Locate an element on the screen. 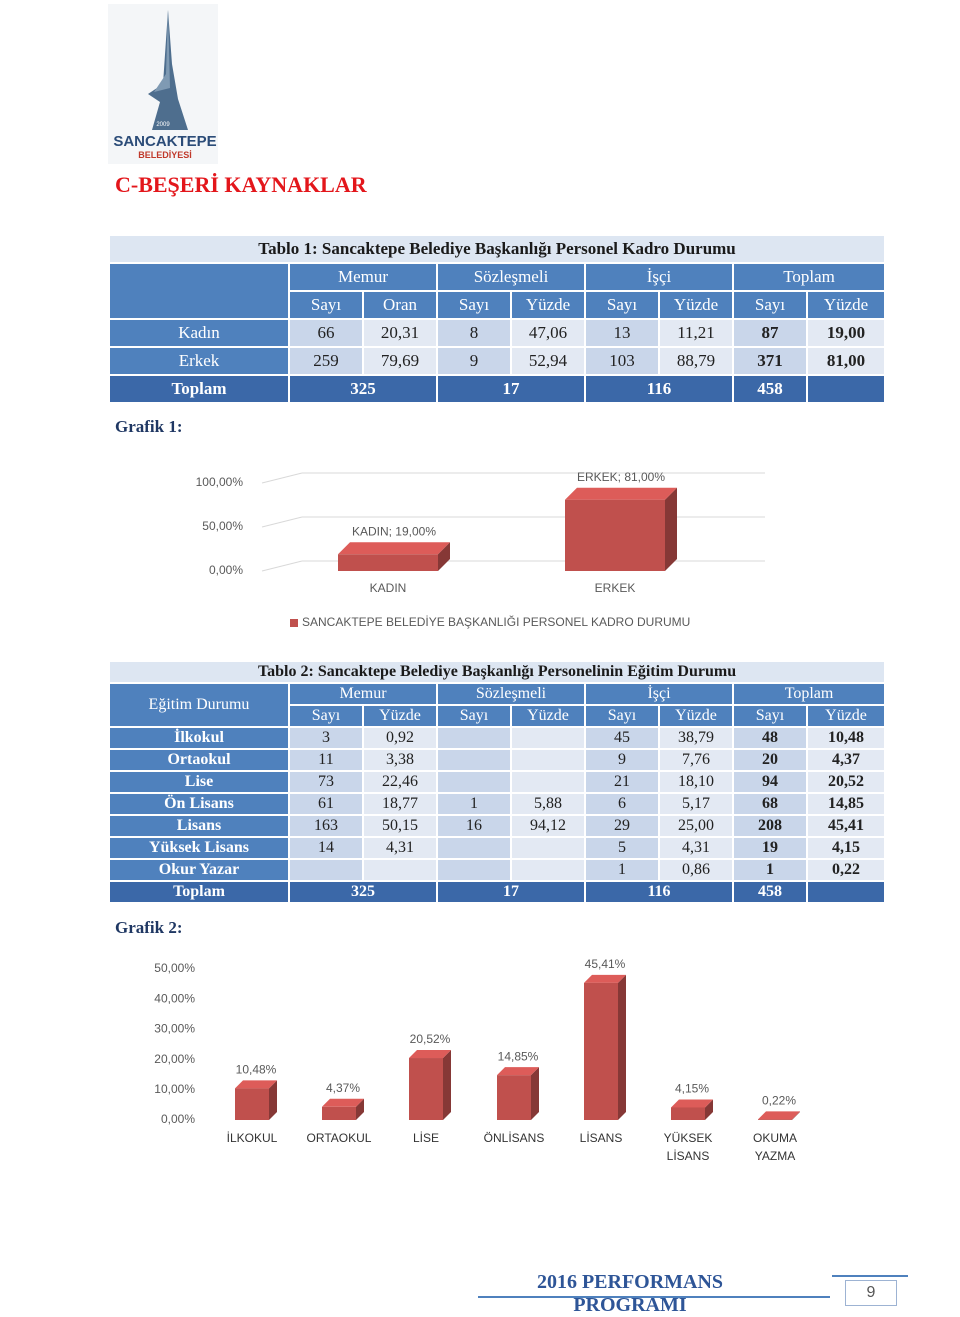  cell: 7,76 is located at coordinates (696, 760).